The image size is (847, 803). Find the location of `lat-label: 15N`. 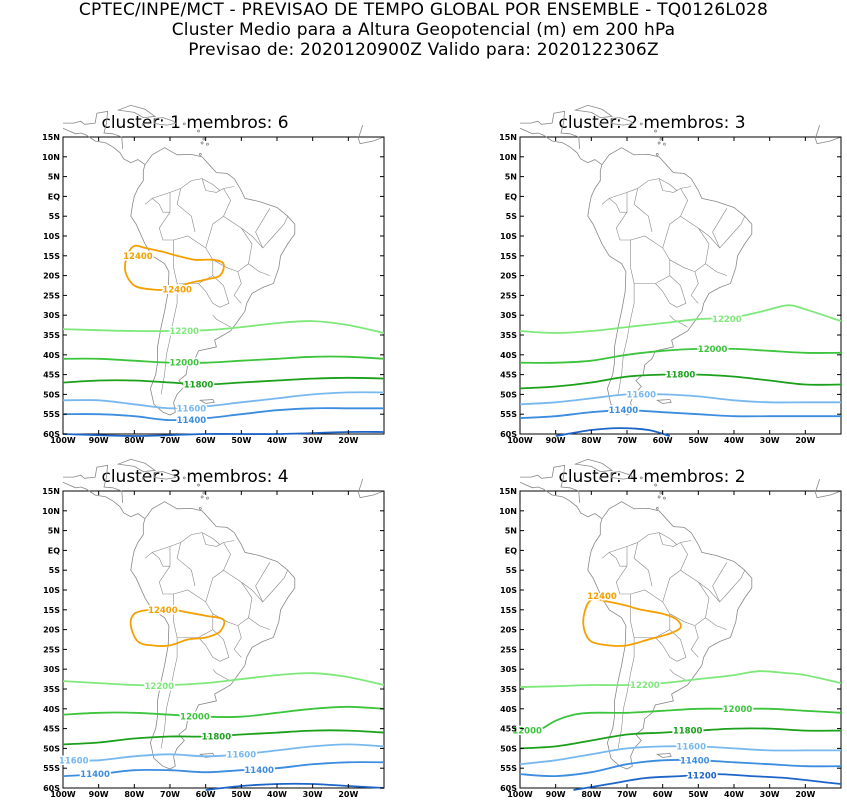

lat-label: 15N is located at coordinates (508, 137).